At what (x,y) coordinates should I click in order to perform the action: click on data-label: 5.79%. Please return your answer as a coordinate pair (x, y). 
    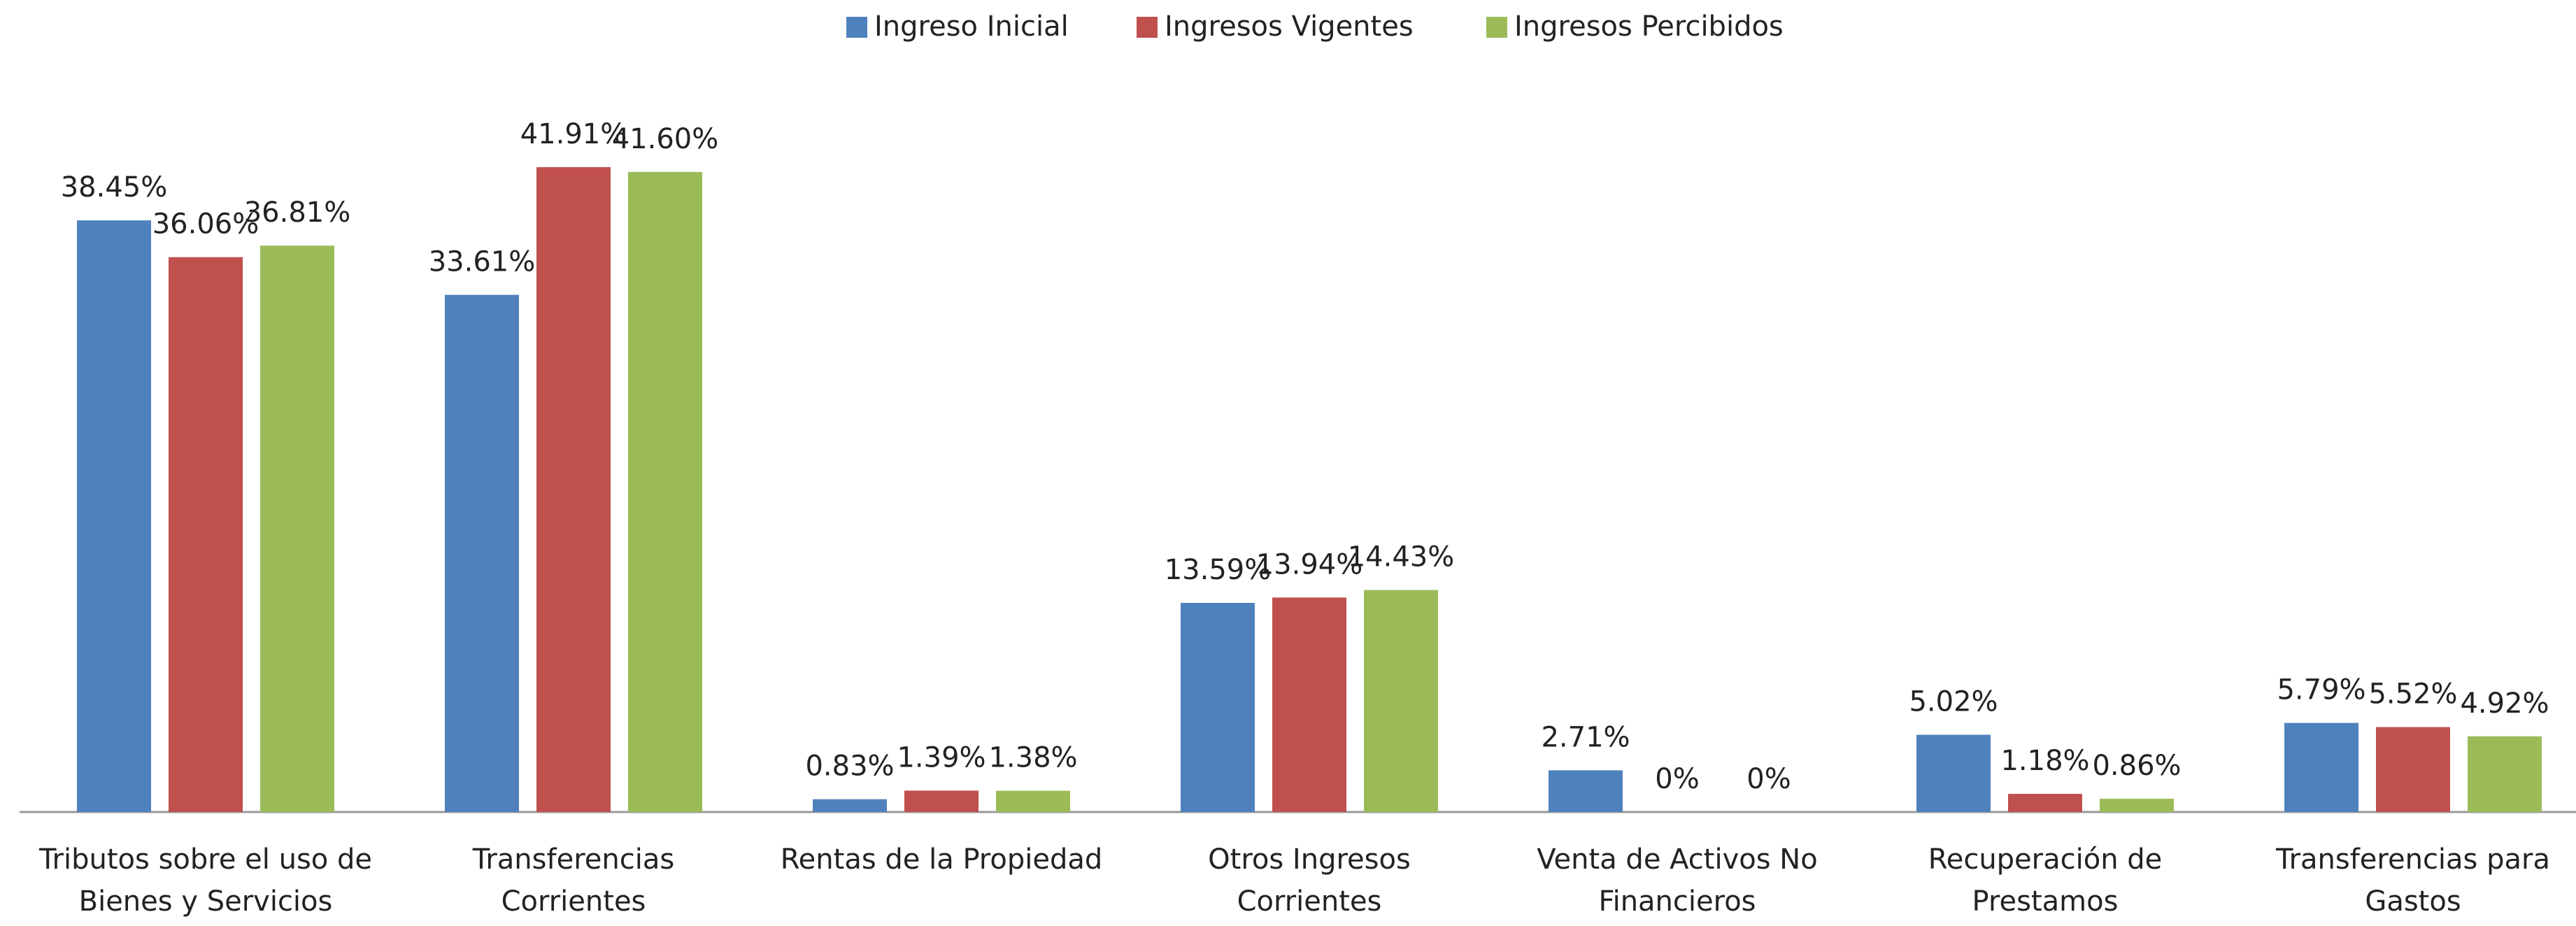
    Looking at the image, I should click on (2321, 690).